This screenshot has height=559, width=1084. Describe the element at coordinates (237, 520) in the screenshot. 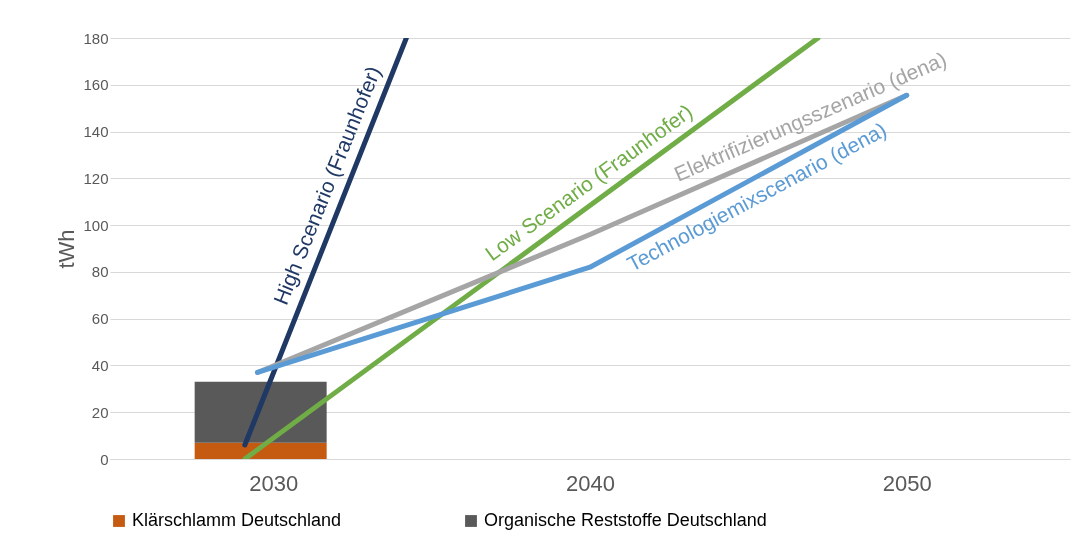

I see `legend-label: Klärschlamm Deutschland` at that location.